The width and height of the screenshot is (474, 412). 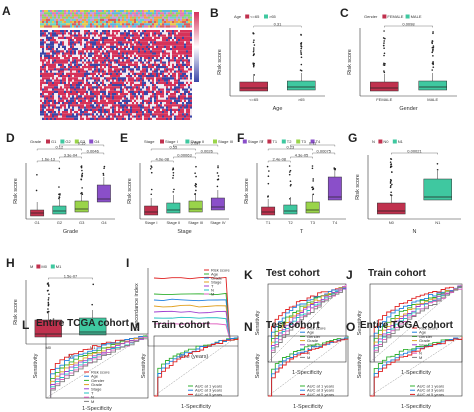 What do you see at coordinates (220, 62) in the screenshot?
I see `y-axis-label: Risk score` at bounding box center [220, 62].